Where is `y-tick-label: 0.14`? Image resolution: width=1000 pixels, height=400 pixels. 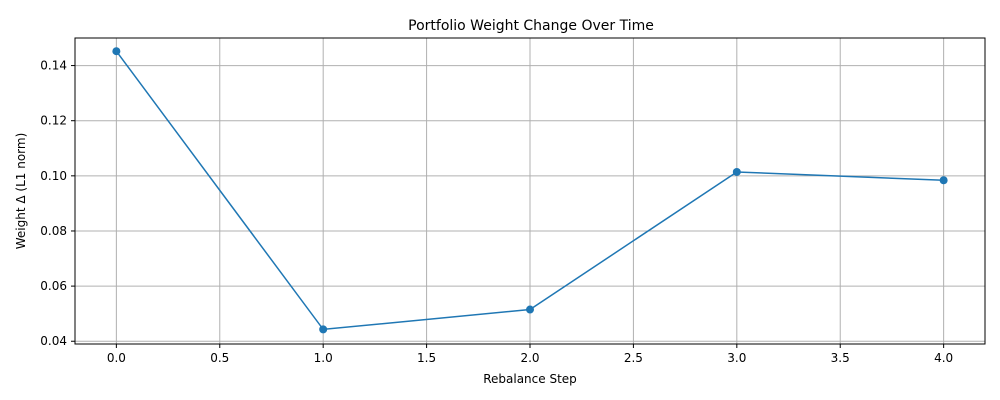 y-tick-label: 0.14 is located at coordinates (53, 66).